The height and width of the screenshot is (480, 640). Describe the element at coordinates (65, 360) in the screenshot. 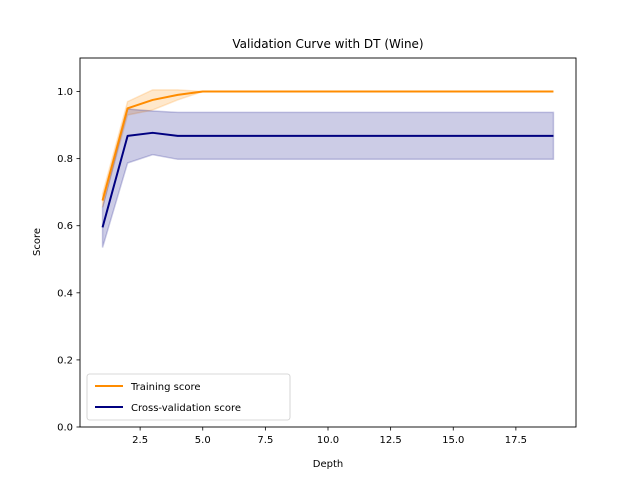

I see `y-tick-label: 0.2` at that location.